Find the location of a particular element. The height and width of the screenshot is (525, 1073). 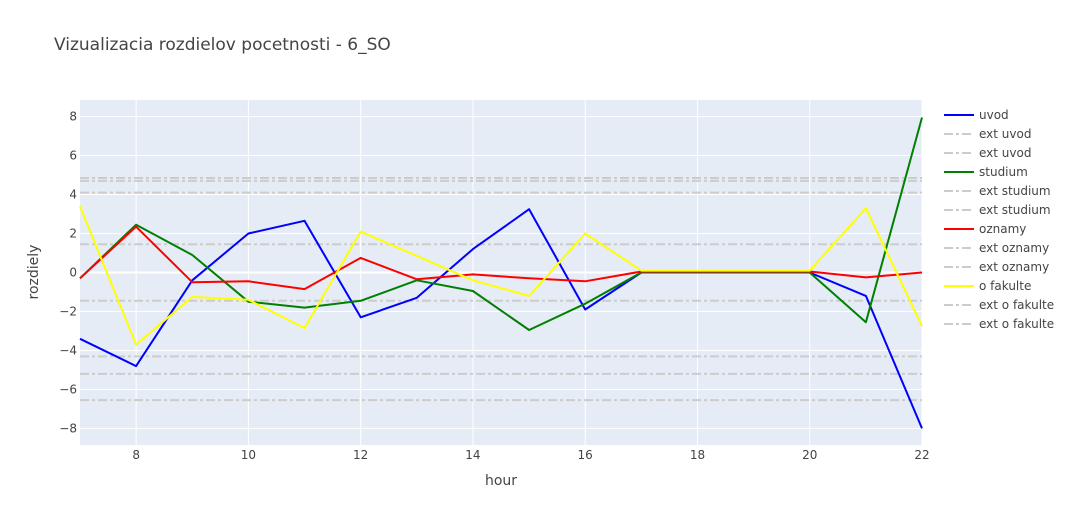

legend-item: o fakulte is located at coordinates (987, 286).